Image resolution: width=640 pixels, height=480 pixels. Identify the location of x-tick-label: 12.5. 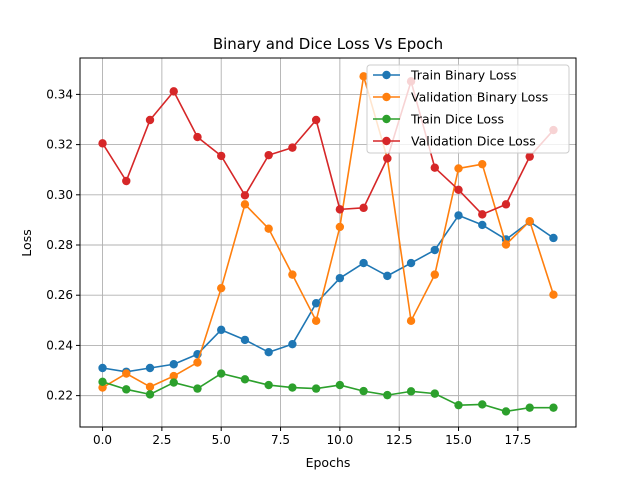
(399, 440).